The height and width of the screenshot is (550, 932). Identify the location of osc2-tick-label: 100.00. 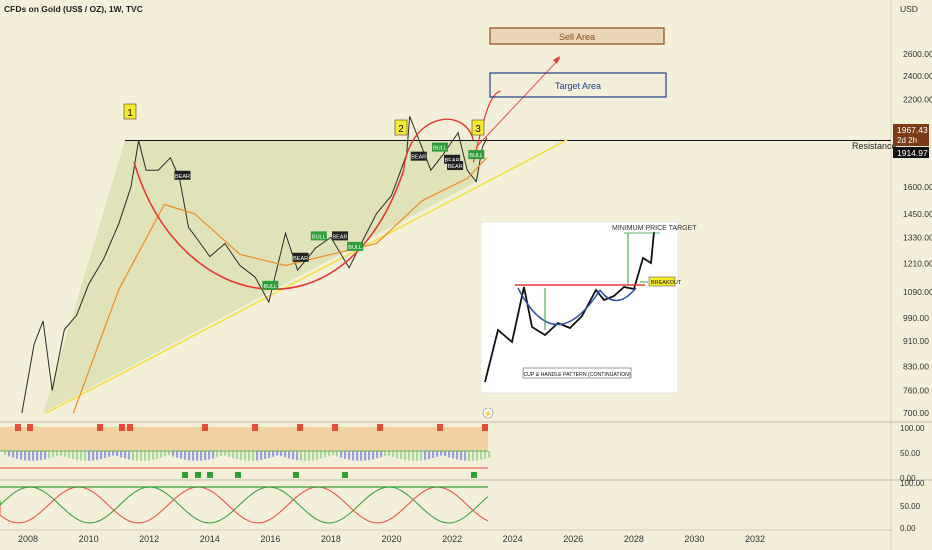
(912, 483).